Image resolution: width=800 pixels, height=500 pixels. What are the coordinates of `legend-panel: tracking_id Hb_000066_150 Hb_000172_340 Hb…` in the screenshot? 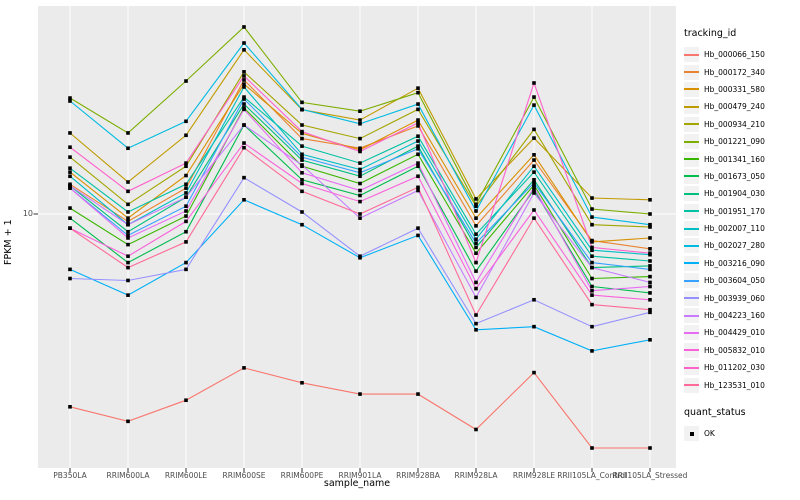 It's located at (741, 235).